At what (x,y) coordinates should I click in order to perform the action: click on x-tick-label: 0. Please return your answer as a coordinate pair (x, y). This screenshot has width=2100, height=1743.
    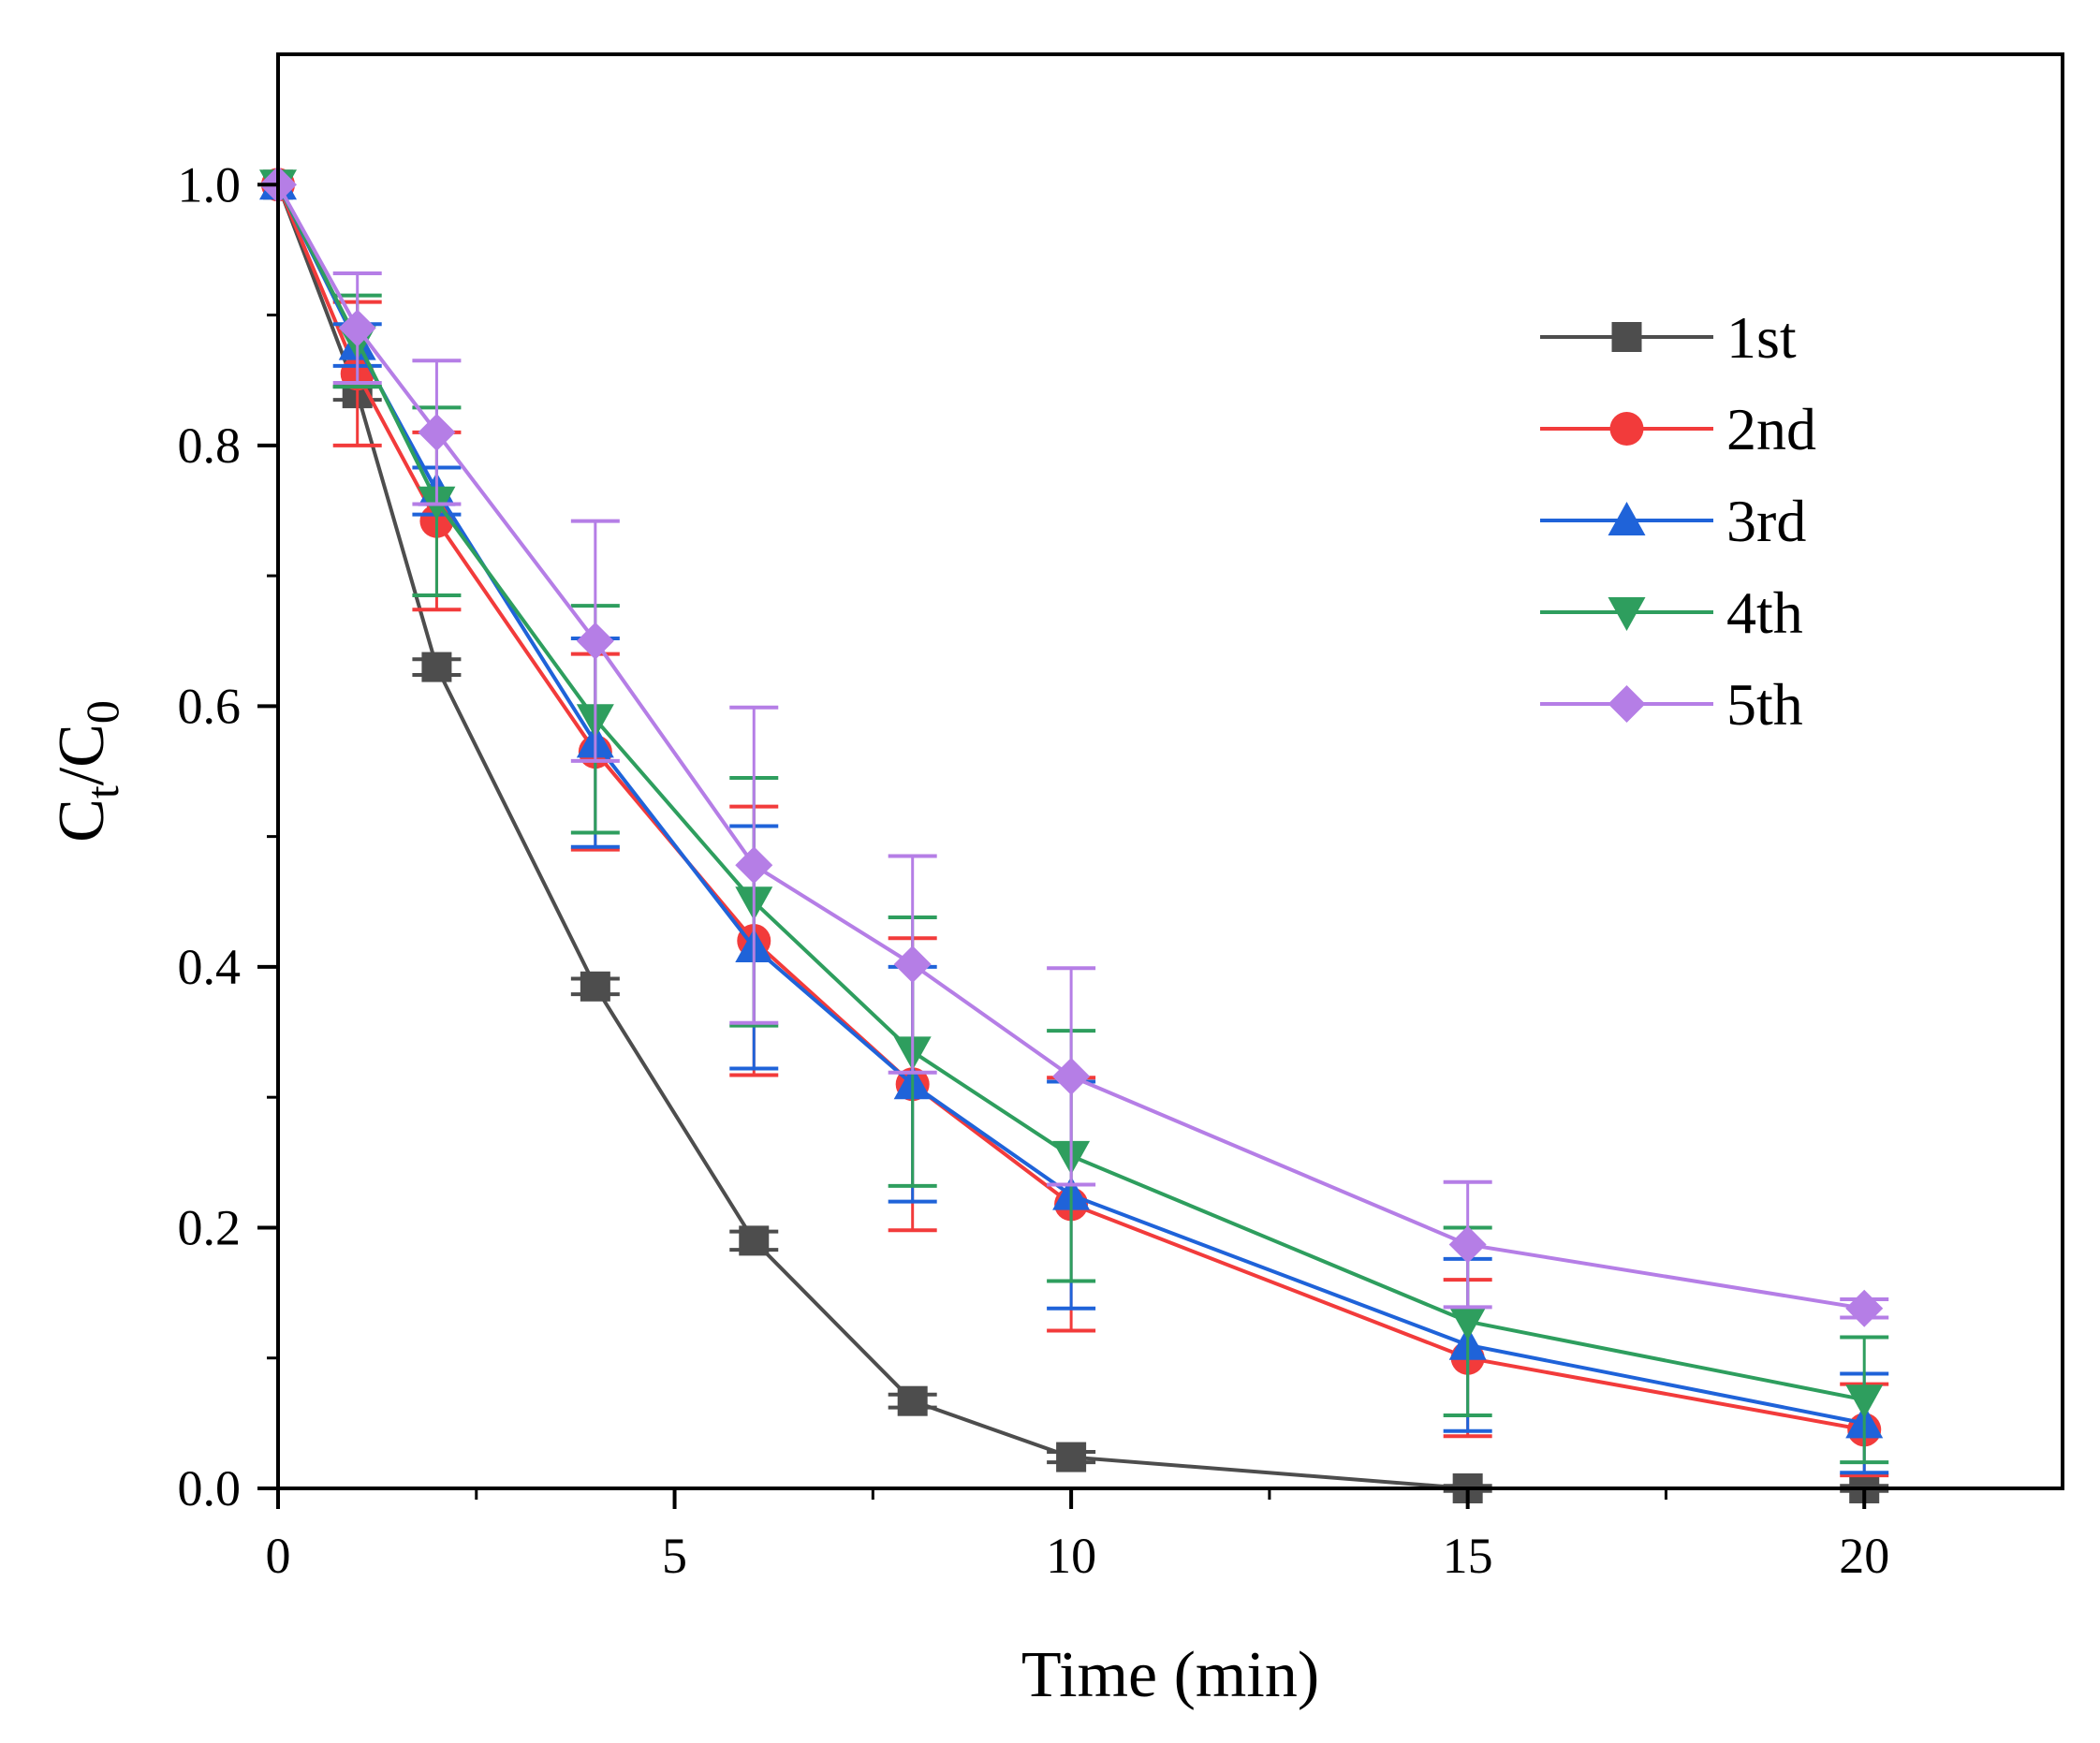
    Looking at the image, I should click on (278, 1556).